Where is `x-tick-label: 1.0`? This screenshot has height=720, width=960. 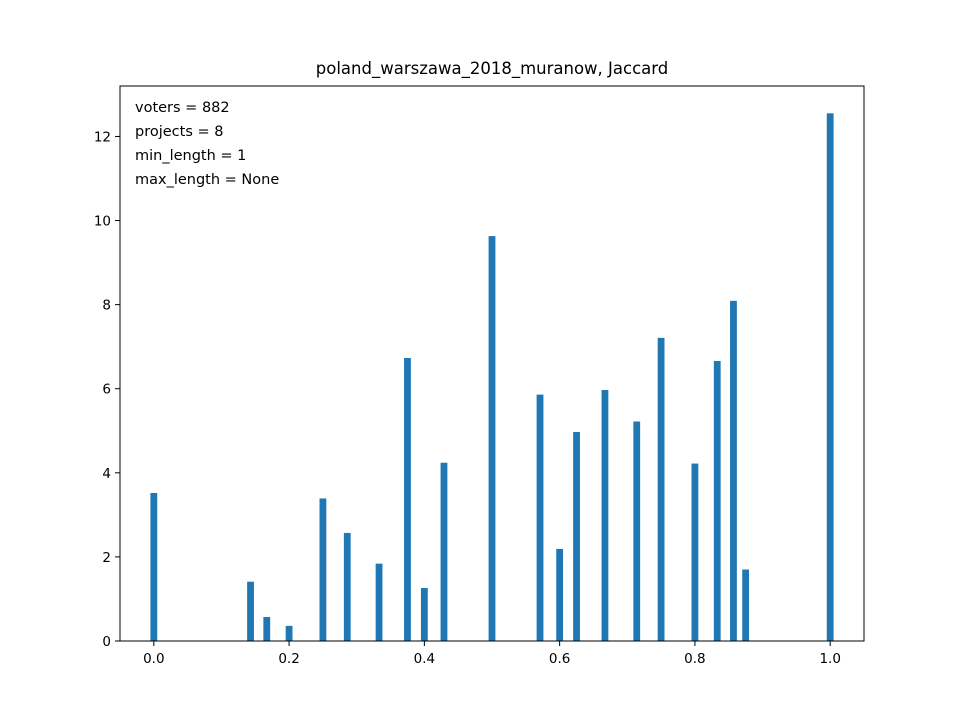 x-tick-label: 1.0 is located at coordinates (829, 659).